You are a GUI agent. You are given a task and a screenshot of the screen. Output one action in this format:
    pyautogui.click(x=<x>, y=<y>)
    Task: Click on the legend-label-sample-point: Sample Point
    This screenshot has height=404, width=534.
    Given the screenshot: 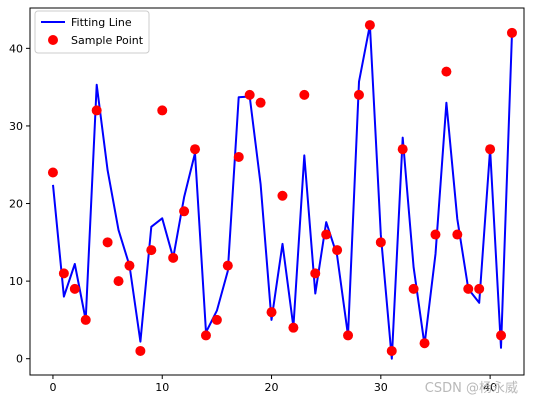 What is the action you would take?
    pyautogui.click(x=107, y=40)
    